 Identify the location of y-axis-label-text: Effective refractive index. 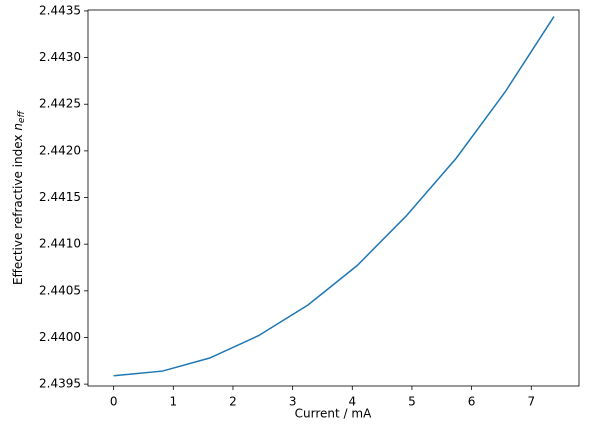
(18, 209).